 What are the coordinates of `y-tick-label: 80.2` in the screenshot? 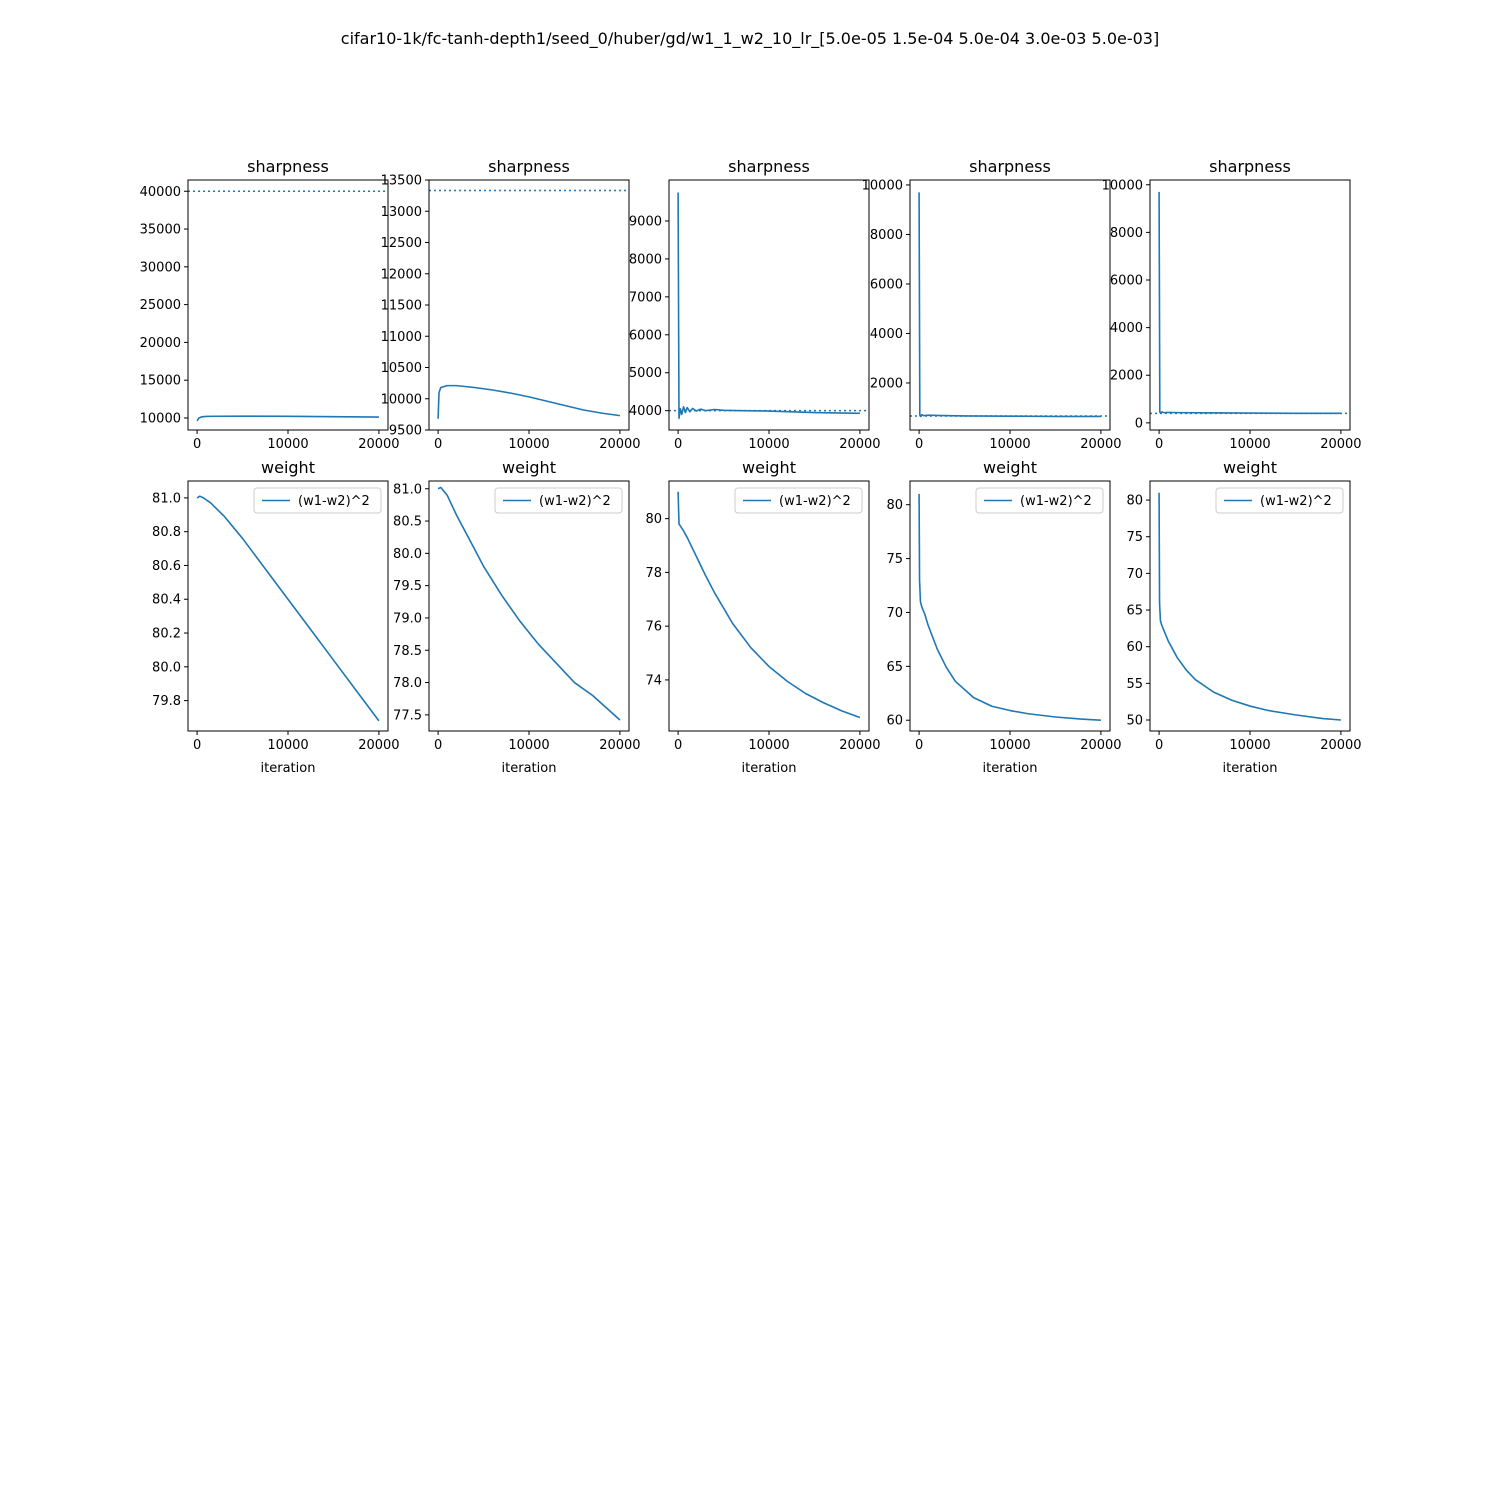 It's located at (166, 634).